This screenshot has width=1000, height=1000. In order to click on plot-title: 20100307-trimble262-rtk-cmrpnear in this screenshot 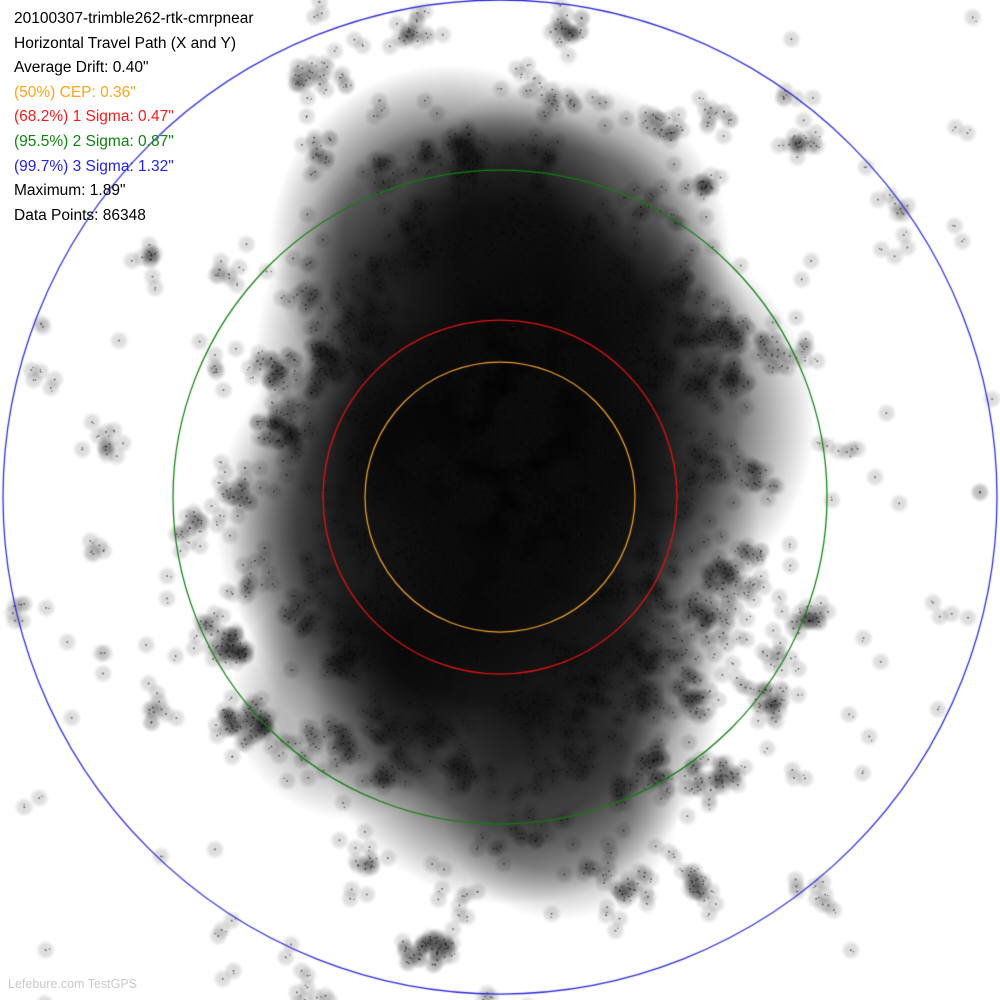, I will do `click(134, 18)`.